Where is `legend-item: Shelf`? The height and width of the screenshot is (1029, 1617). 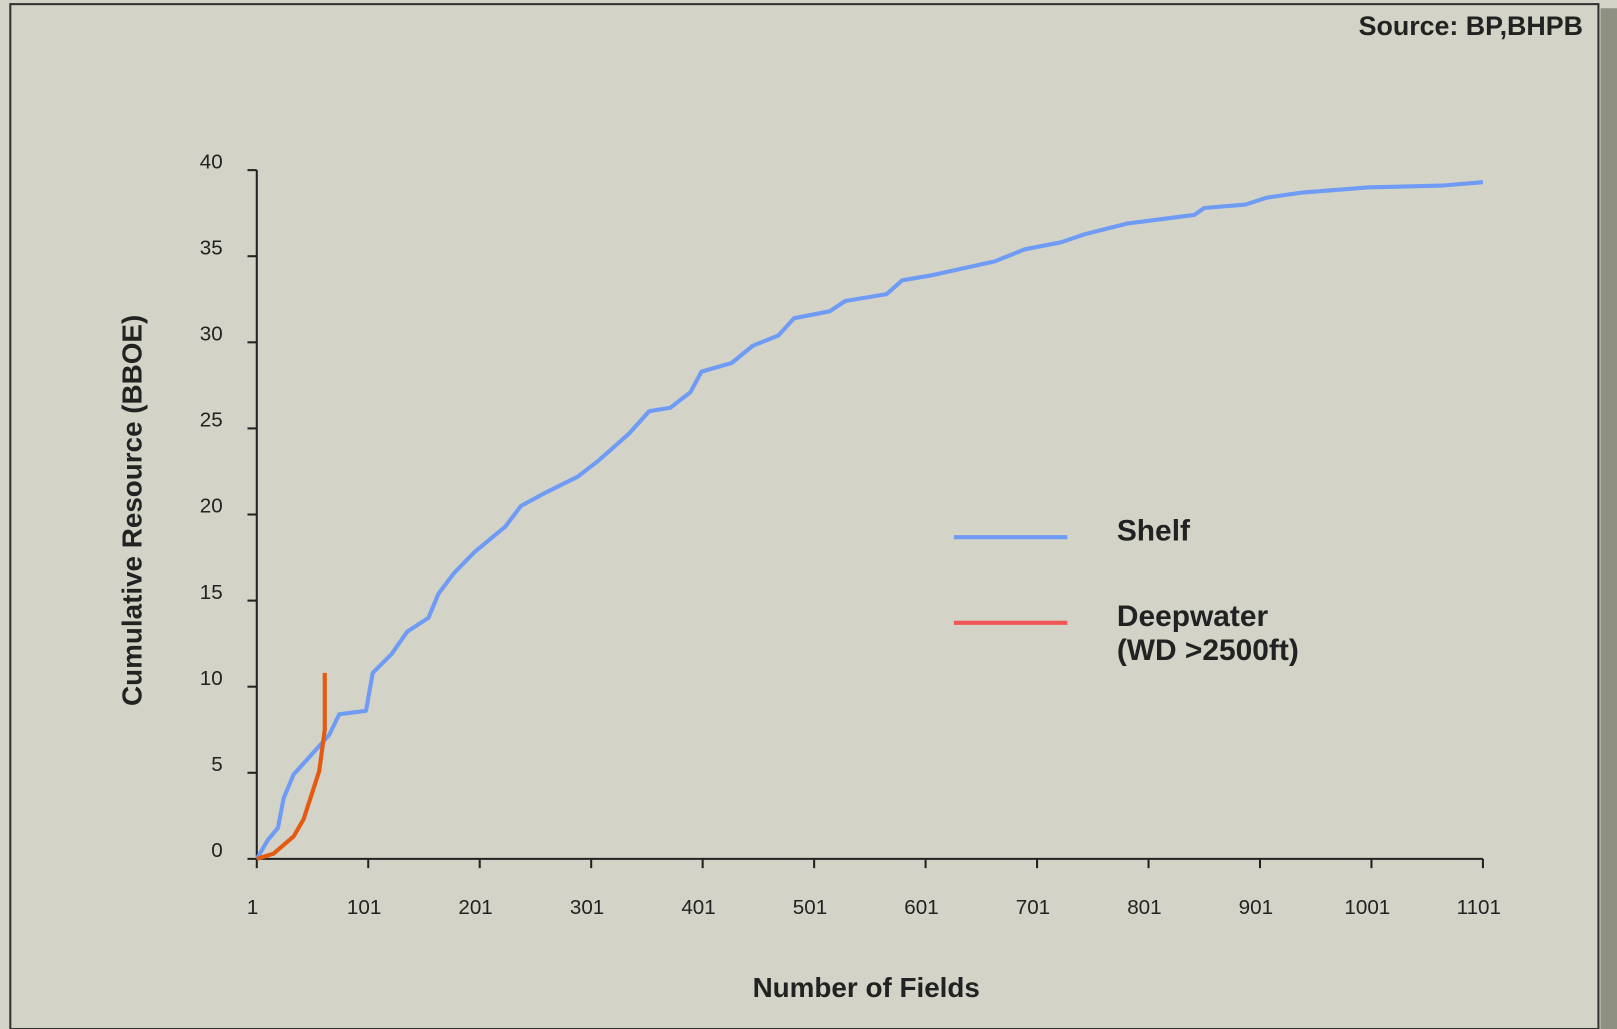
legend-item: Shelf is located at coordinates (1153, 531).